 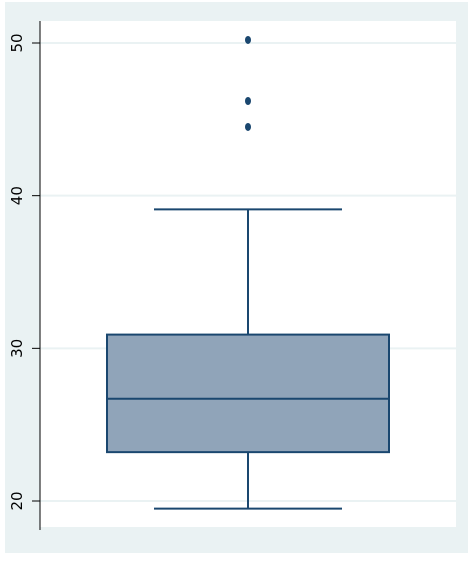 What do you see at coordinates (24, 272) in the screenshot?
I see `y-ticks: 20 30 40 50` at bounding box center [24, 272].